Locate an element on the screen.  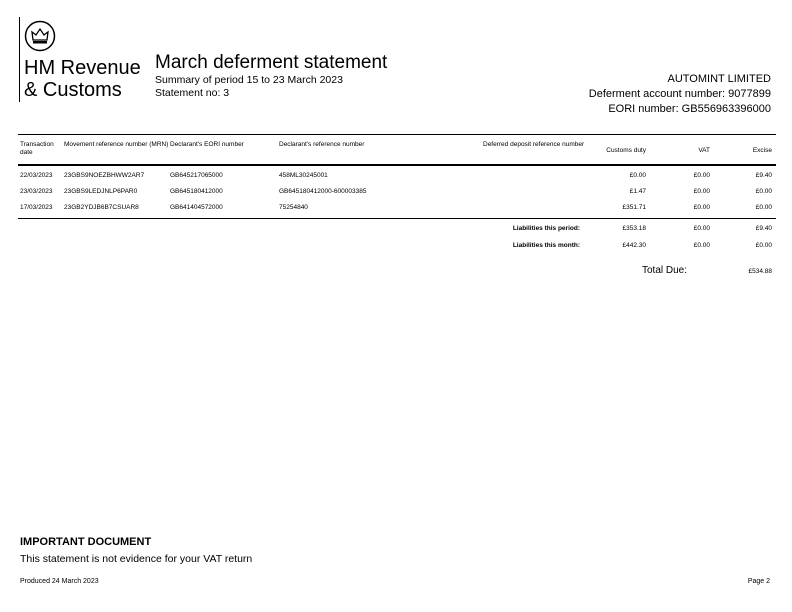
rows-end-rule is located at coordinates (397, 218).